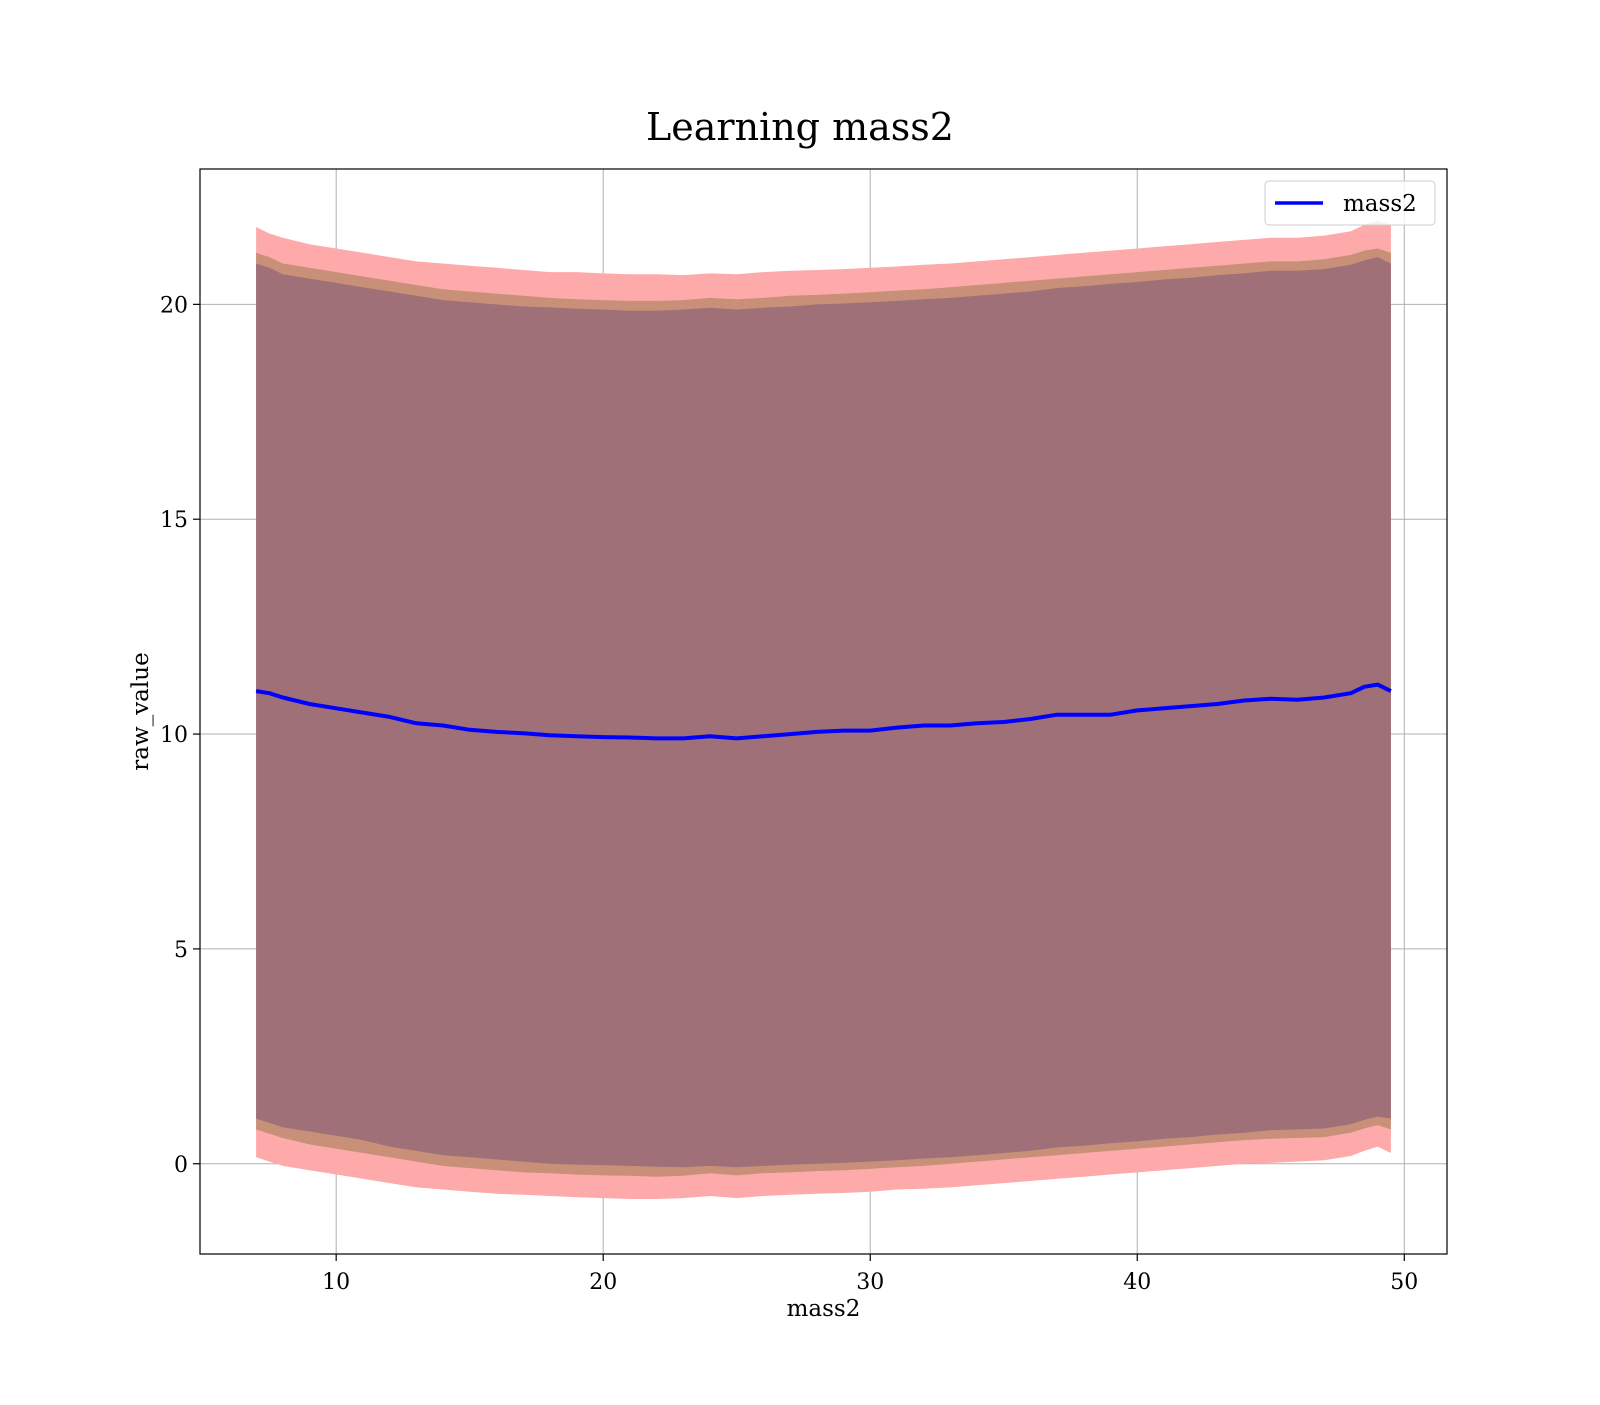  I want to click on line-layer, so click(823, 711).